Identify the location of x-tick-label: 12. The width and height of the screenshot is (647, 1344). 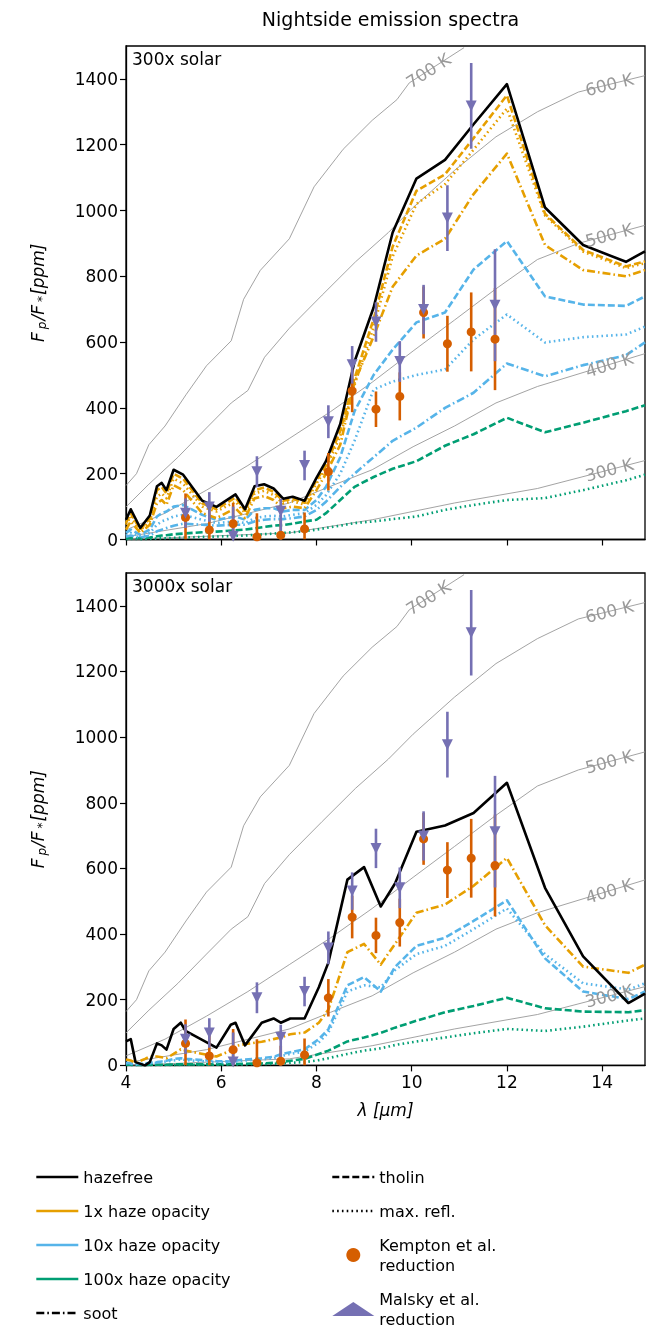
(507, 1081).